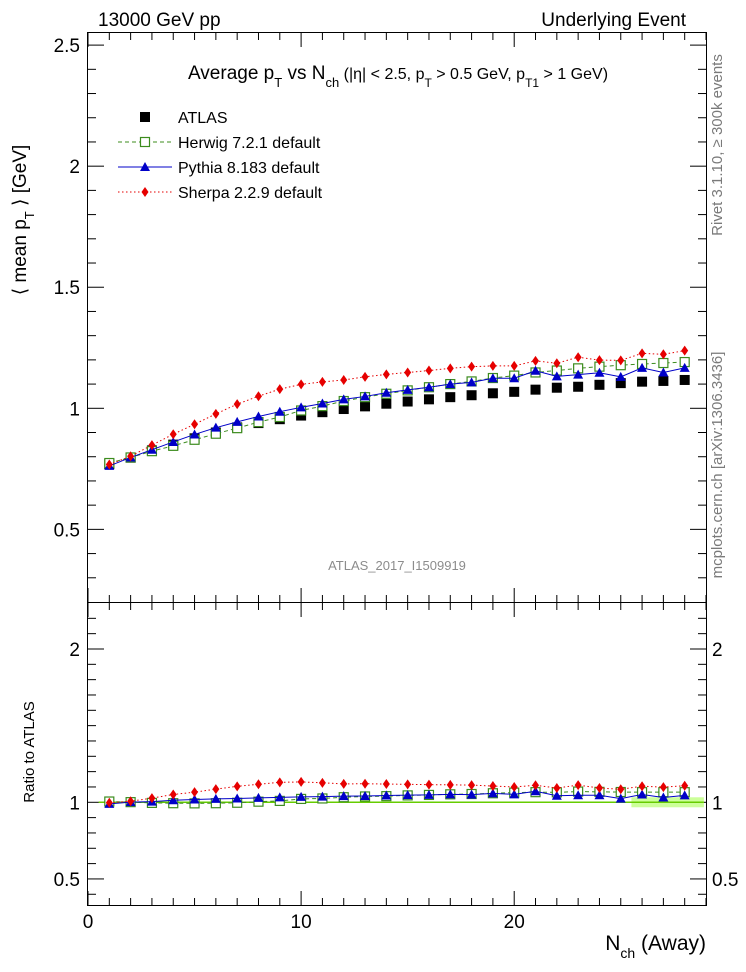 The height and width of the screenshot is (972, 746). I want to click on y-tick-label: 1.5, so click(67, 288).